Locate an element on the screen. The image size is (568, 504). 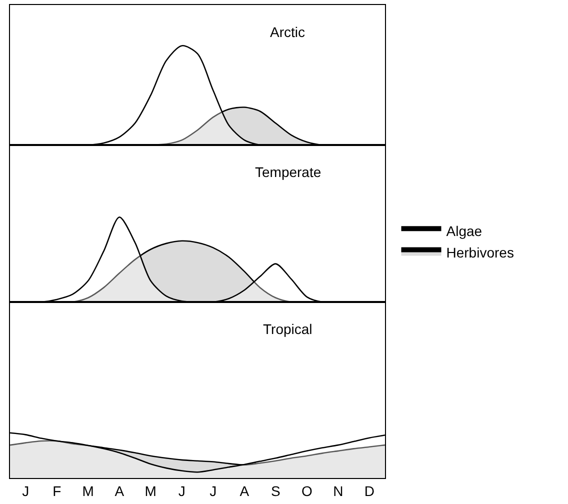
chart-title: Temperate is located at coordinates (288, 172).